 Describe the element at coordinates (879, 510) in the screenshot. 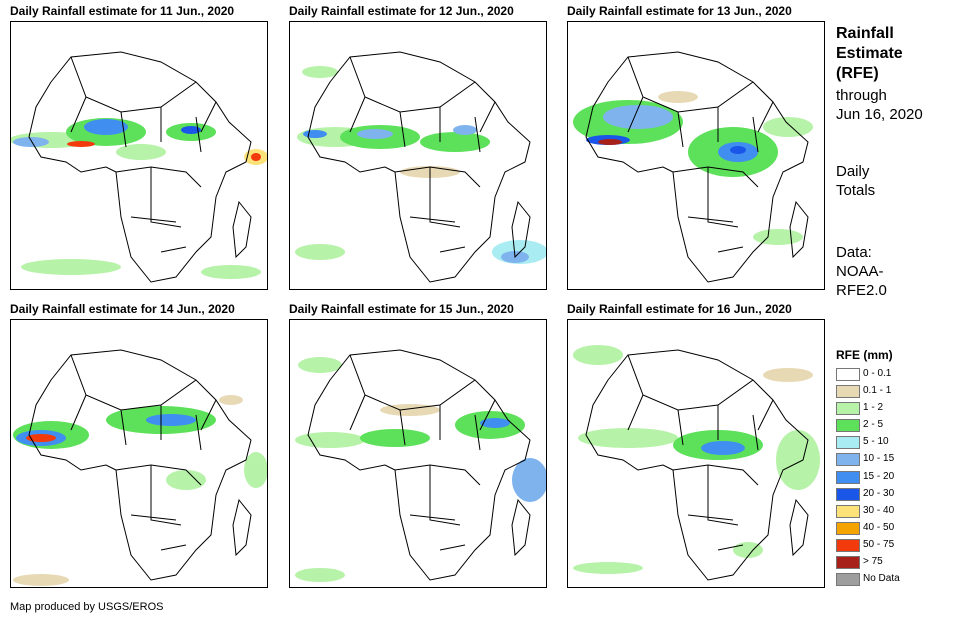

I see `legend-label: 30 - 40` at that location.